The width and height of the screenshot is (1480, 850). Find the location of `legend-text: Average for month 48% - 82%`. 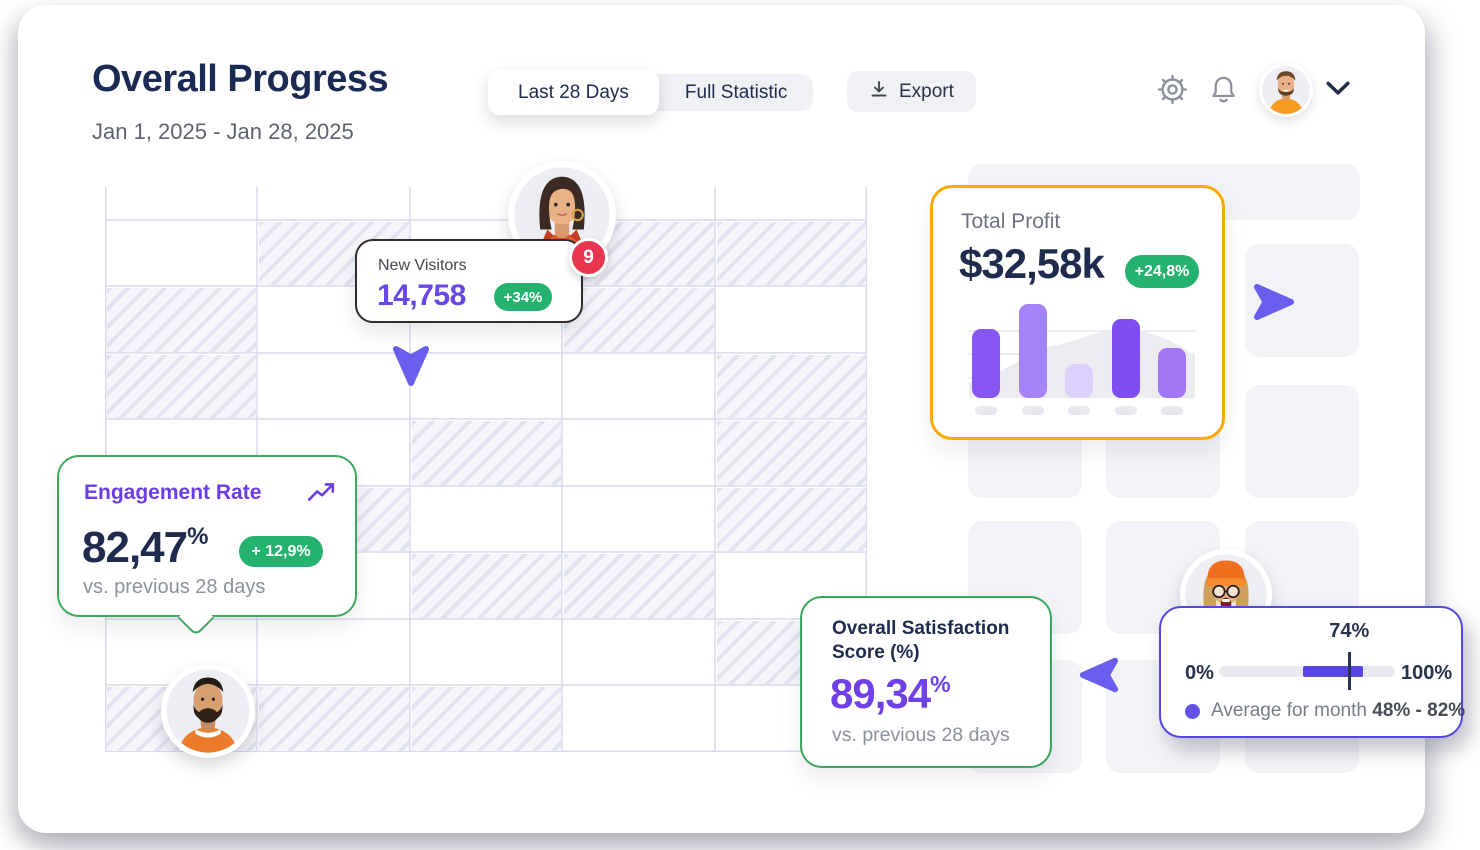

legend-text: Average for month 48% - 82% is located at coordinates (1338, 710).